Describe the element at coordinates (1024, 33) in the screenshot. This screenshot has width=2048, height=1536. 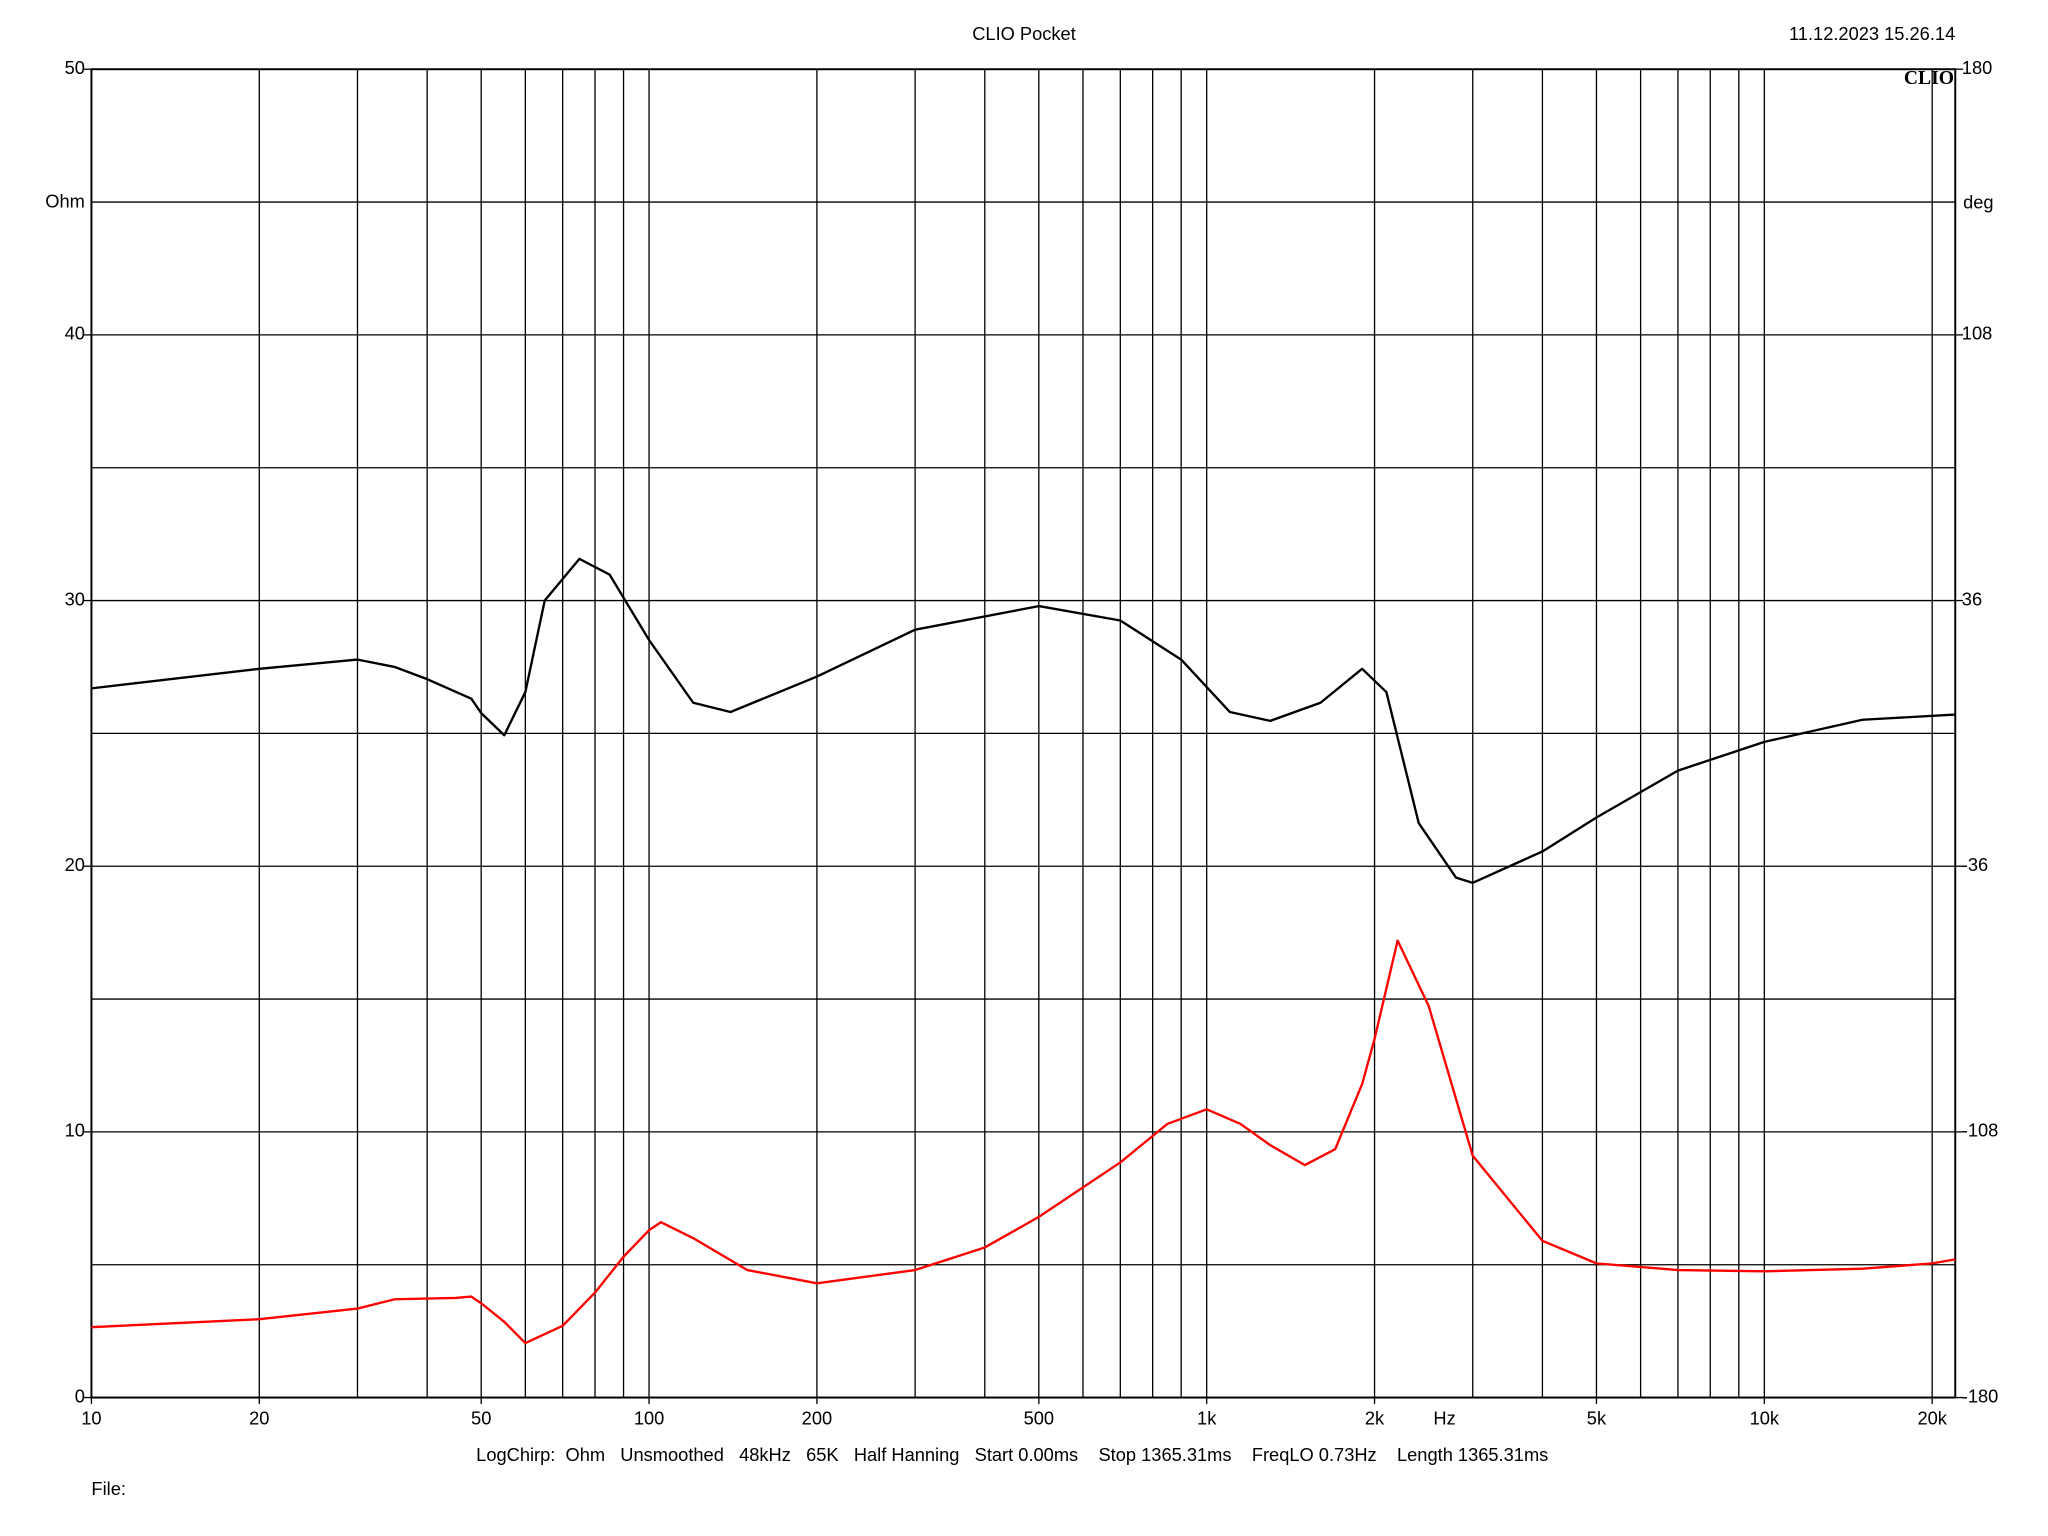
I see `chart-title: CLIO Pocket` at that location.